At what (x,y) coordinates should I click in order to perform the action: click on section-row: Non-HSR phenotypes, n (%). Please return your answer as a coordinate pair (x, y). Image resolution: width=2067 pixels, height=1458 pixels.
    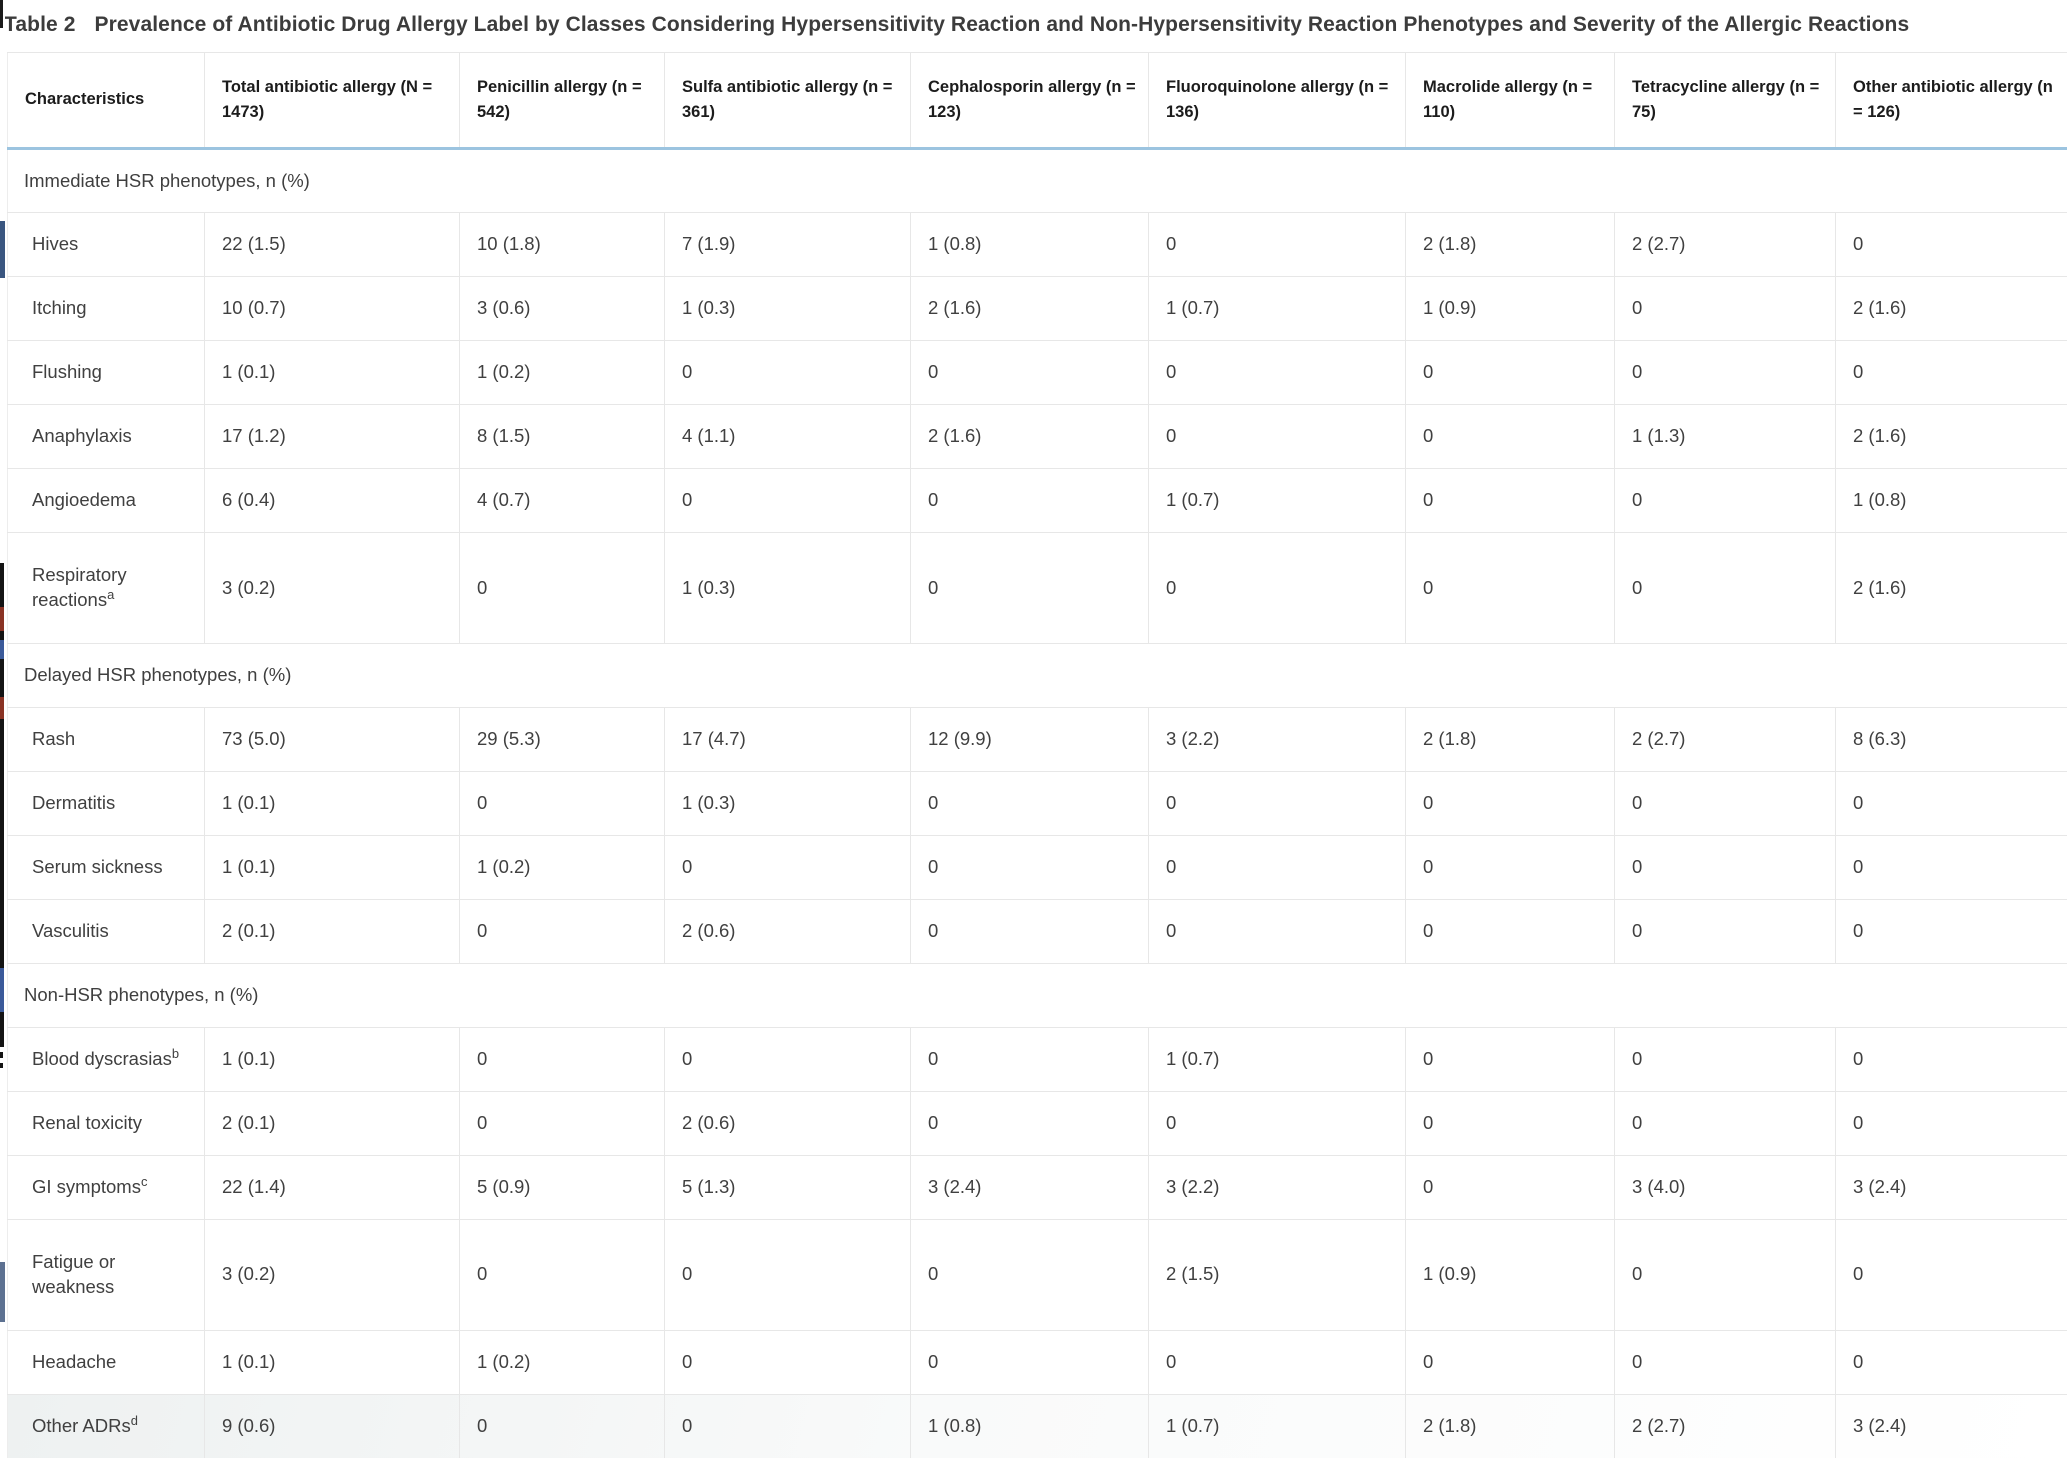
    Looking at the image, I should click on (1037, 996).